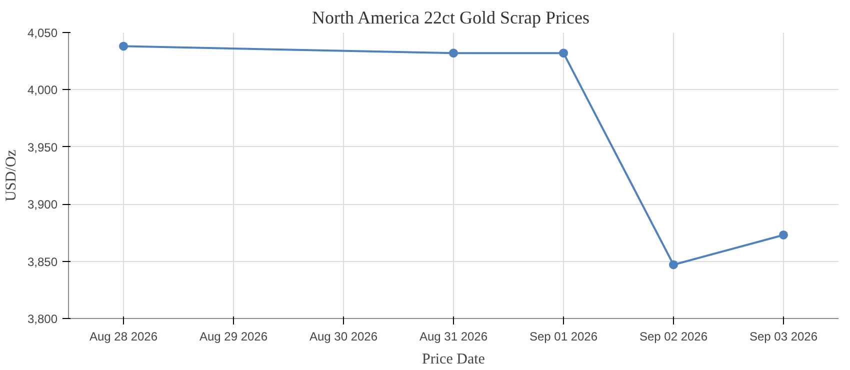 The image size is (850, 370). Describe the element at coordinates (42, 261) in the screenshot. I see `y-tick-label: 3,850` at that location.